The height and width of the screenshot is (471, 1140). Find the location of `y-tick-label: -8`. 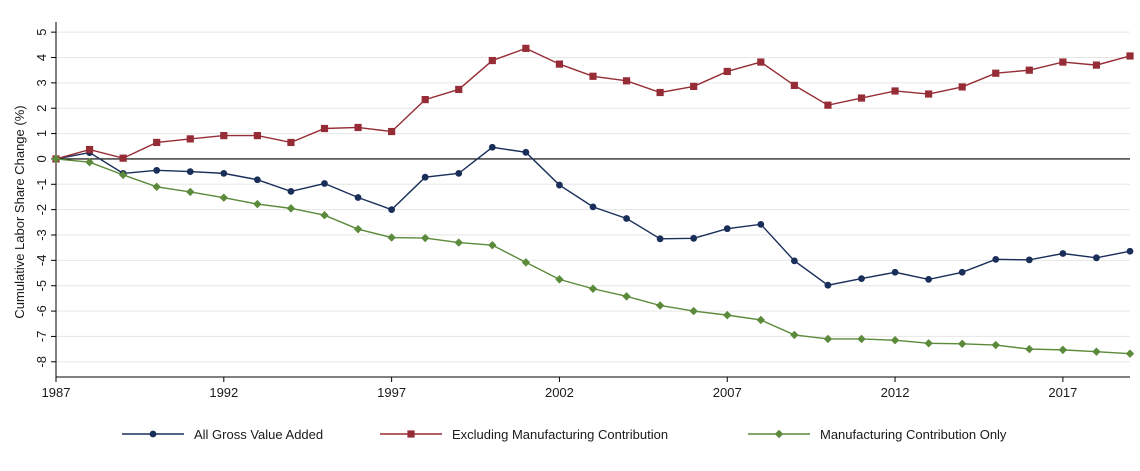

y-tick-label: -8 is located at coordinates (41, 362).